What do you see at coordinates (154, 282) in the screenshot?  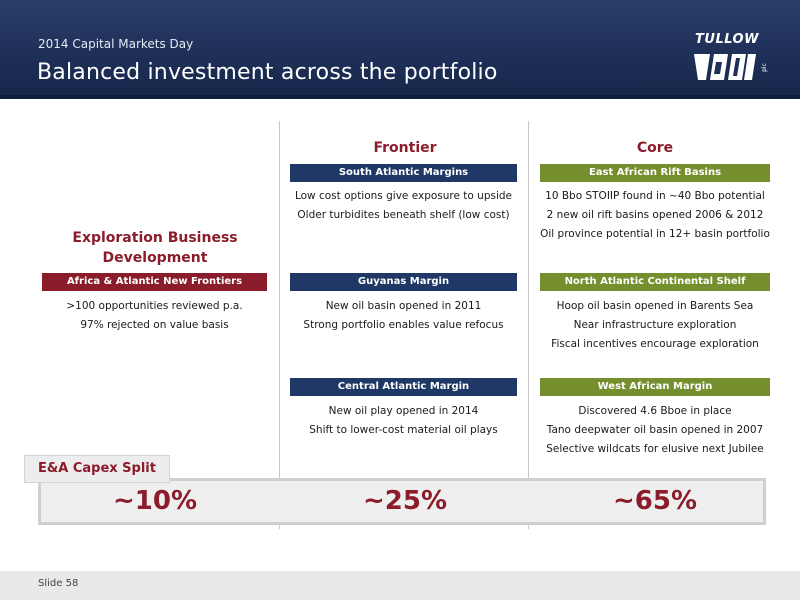 I see `exploration-band: Africa & Atlantic New Frontiers` at bounding box center [154, 282].